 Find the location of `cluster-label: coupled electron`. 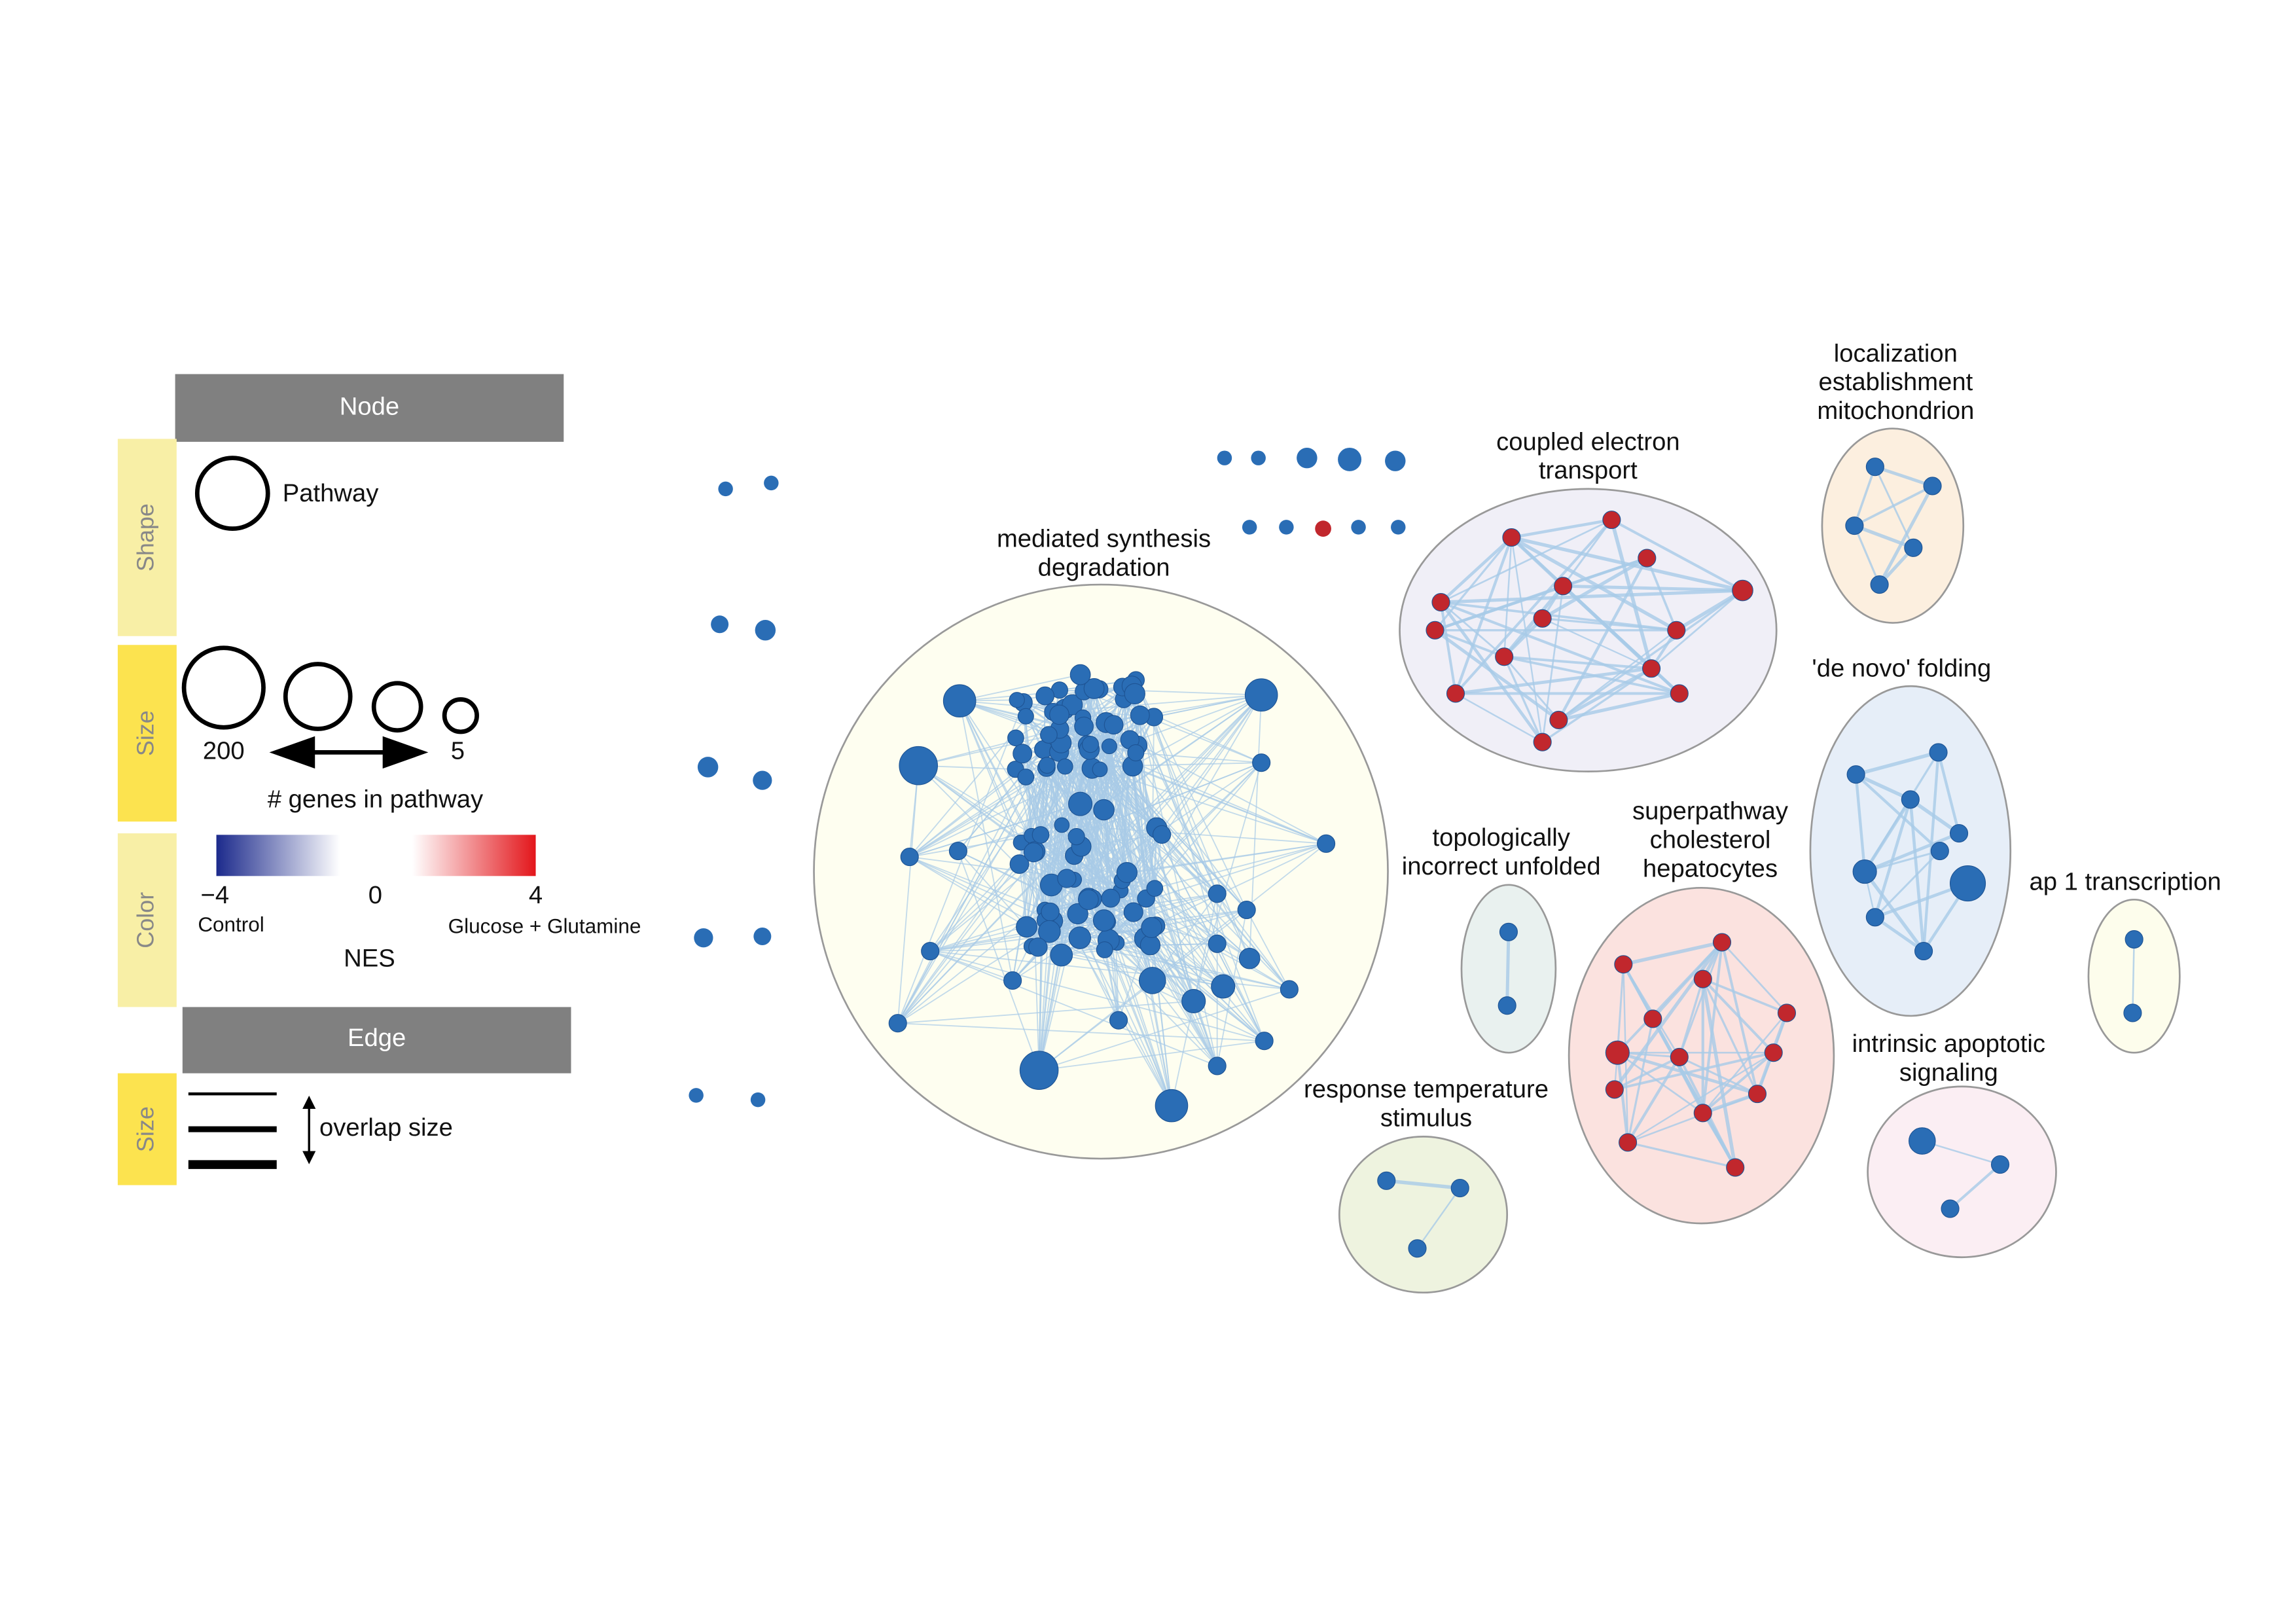

cluster-label: coupled electron is located at coordinates (1587, 441).